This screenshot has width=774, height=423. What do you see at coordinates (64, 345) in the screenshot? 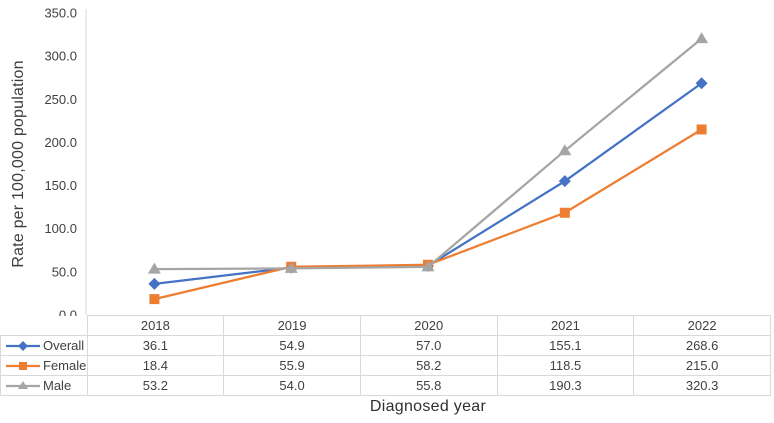
I see `legend-label: Overall` at bounding box center [64, 345].